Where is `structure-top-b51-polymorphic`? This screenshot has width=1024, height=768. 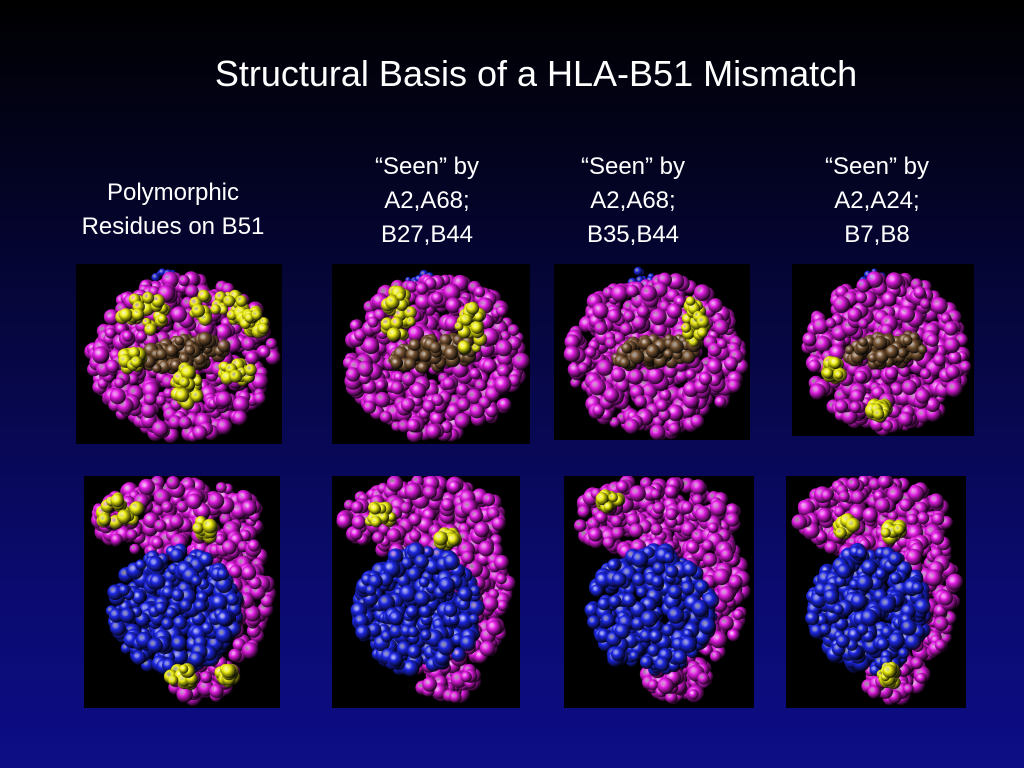 structure-top-b51-polymorphic is located at coordinates (179, 354).